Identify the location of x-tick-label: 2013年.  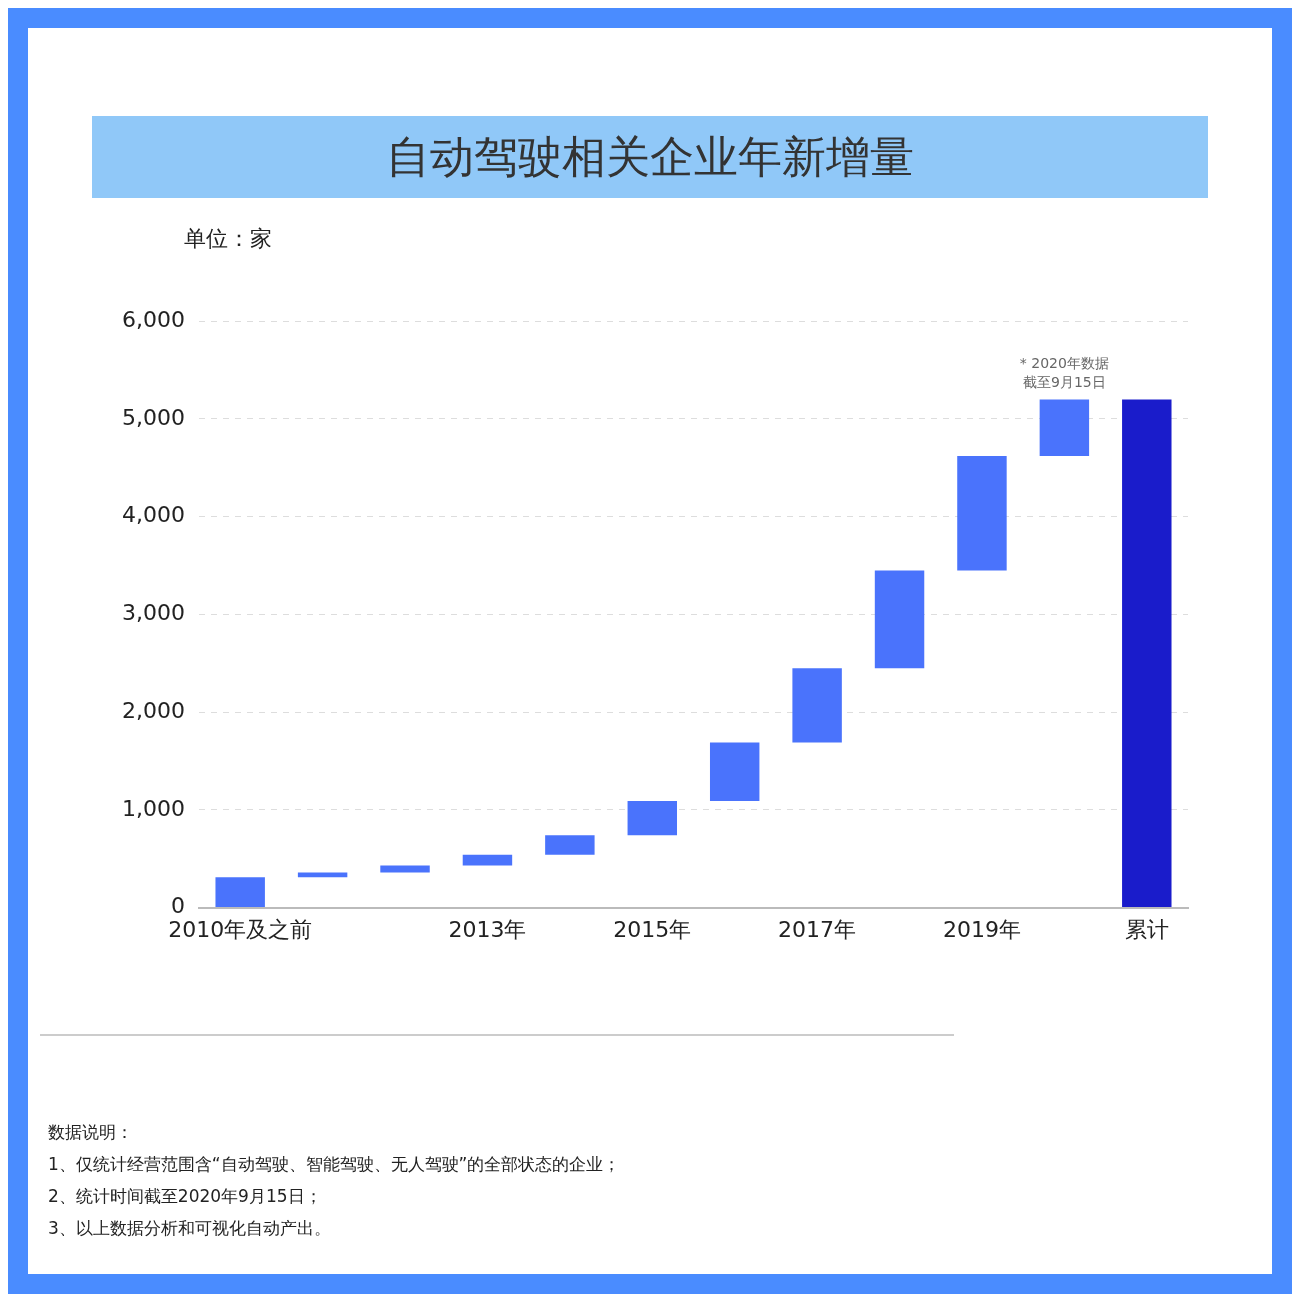
(487, 929).